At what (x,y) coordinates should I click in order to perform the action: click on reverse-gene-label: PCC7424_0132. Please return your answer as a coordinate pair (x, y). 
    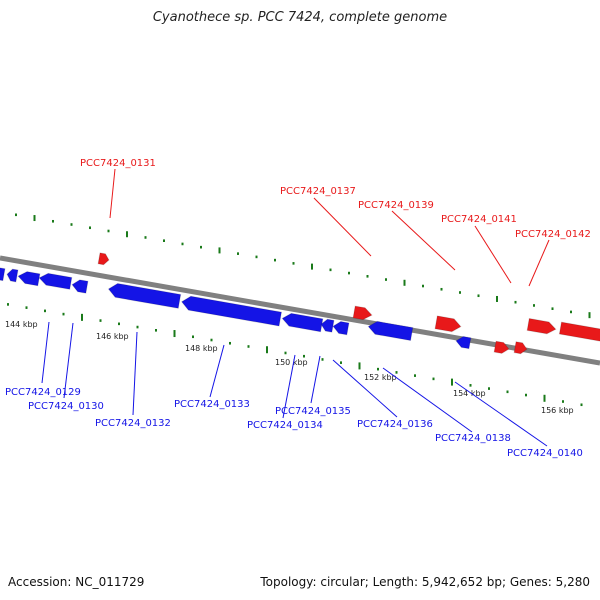
    Looking at the image, I should click on (133, 423).